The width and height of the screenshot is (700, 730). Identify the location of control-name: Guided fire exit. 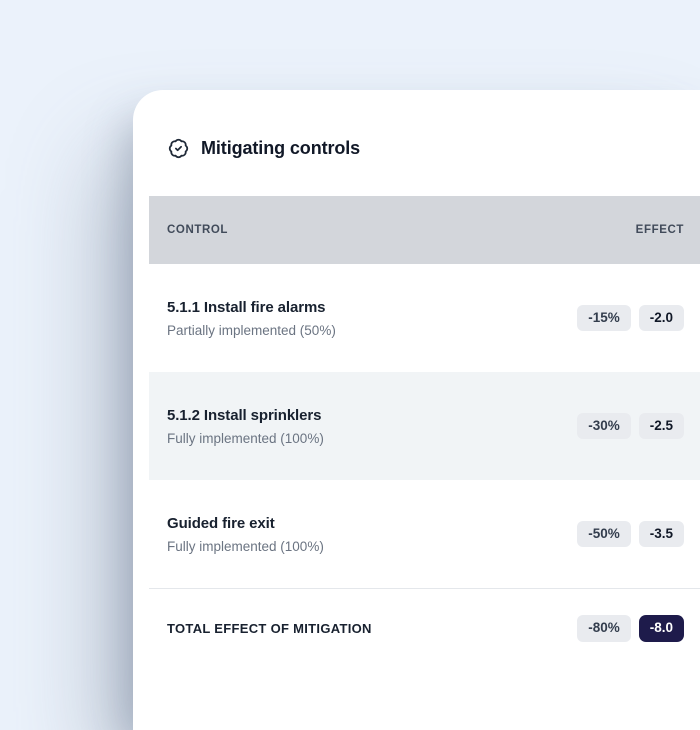
(221, 523).